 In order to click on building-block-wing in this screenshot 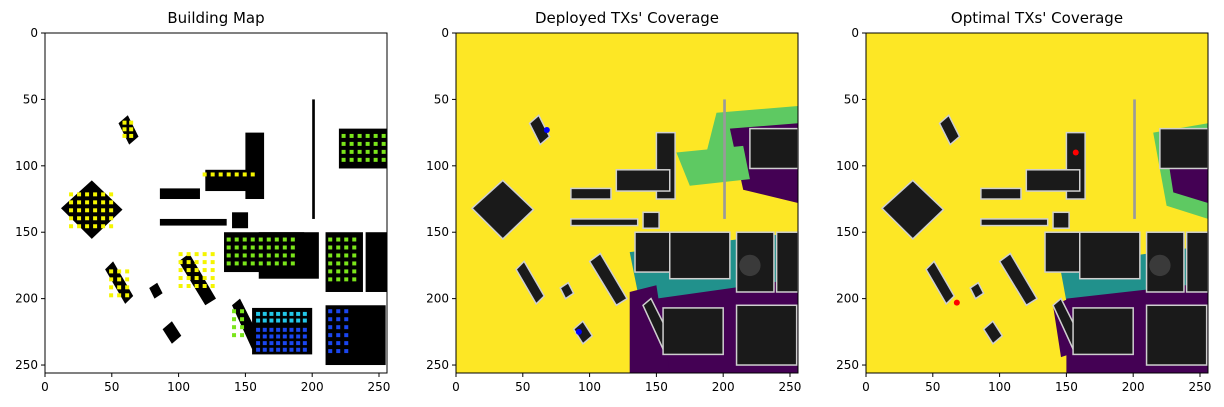, I will do `click(179, 194)`.